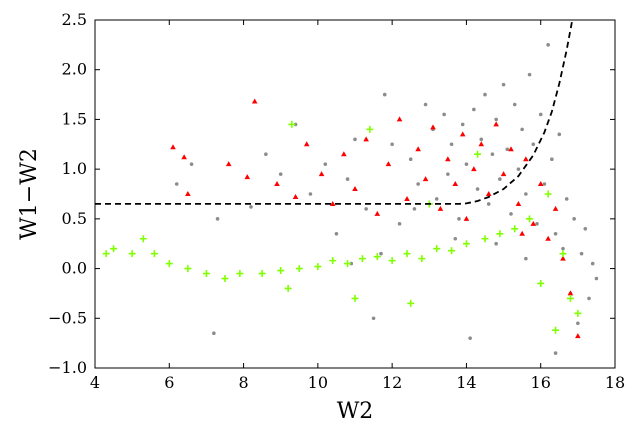 Image resolution: width=640 pixels, height=440 pixels. What do you see at coordinates (29, 194) in the screenshot?
I see `y-axis-label: W1−W2` at bounding box center [29, 194].